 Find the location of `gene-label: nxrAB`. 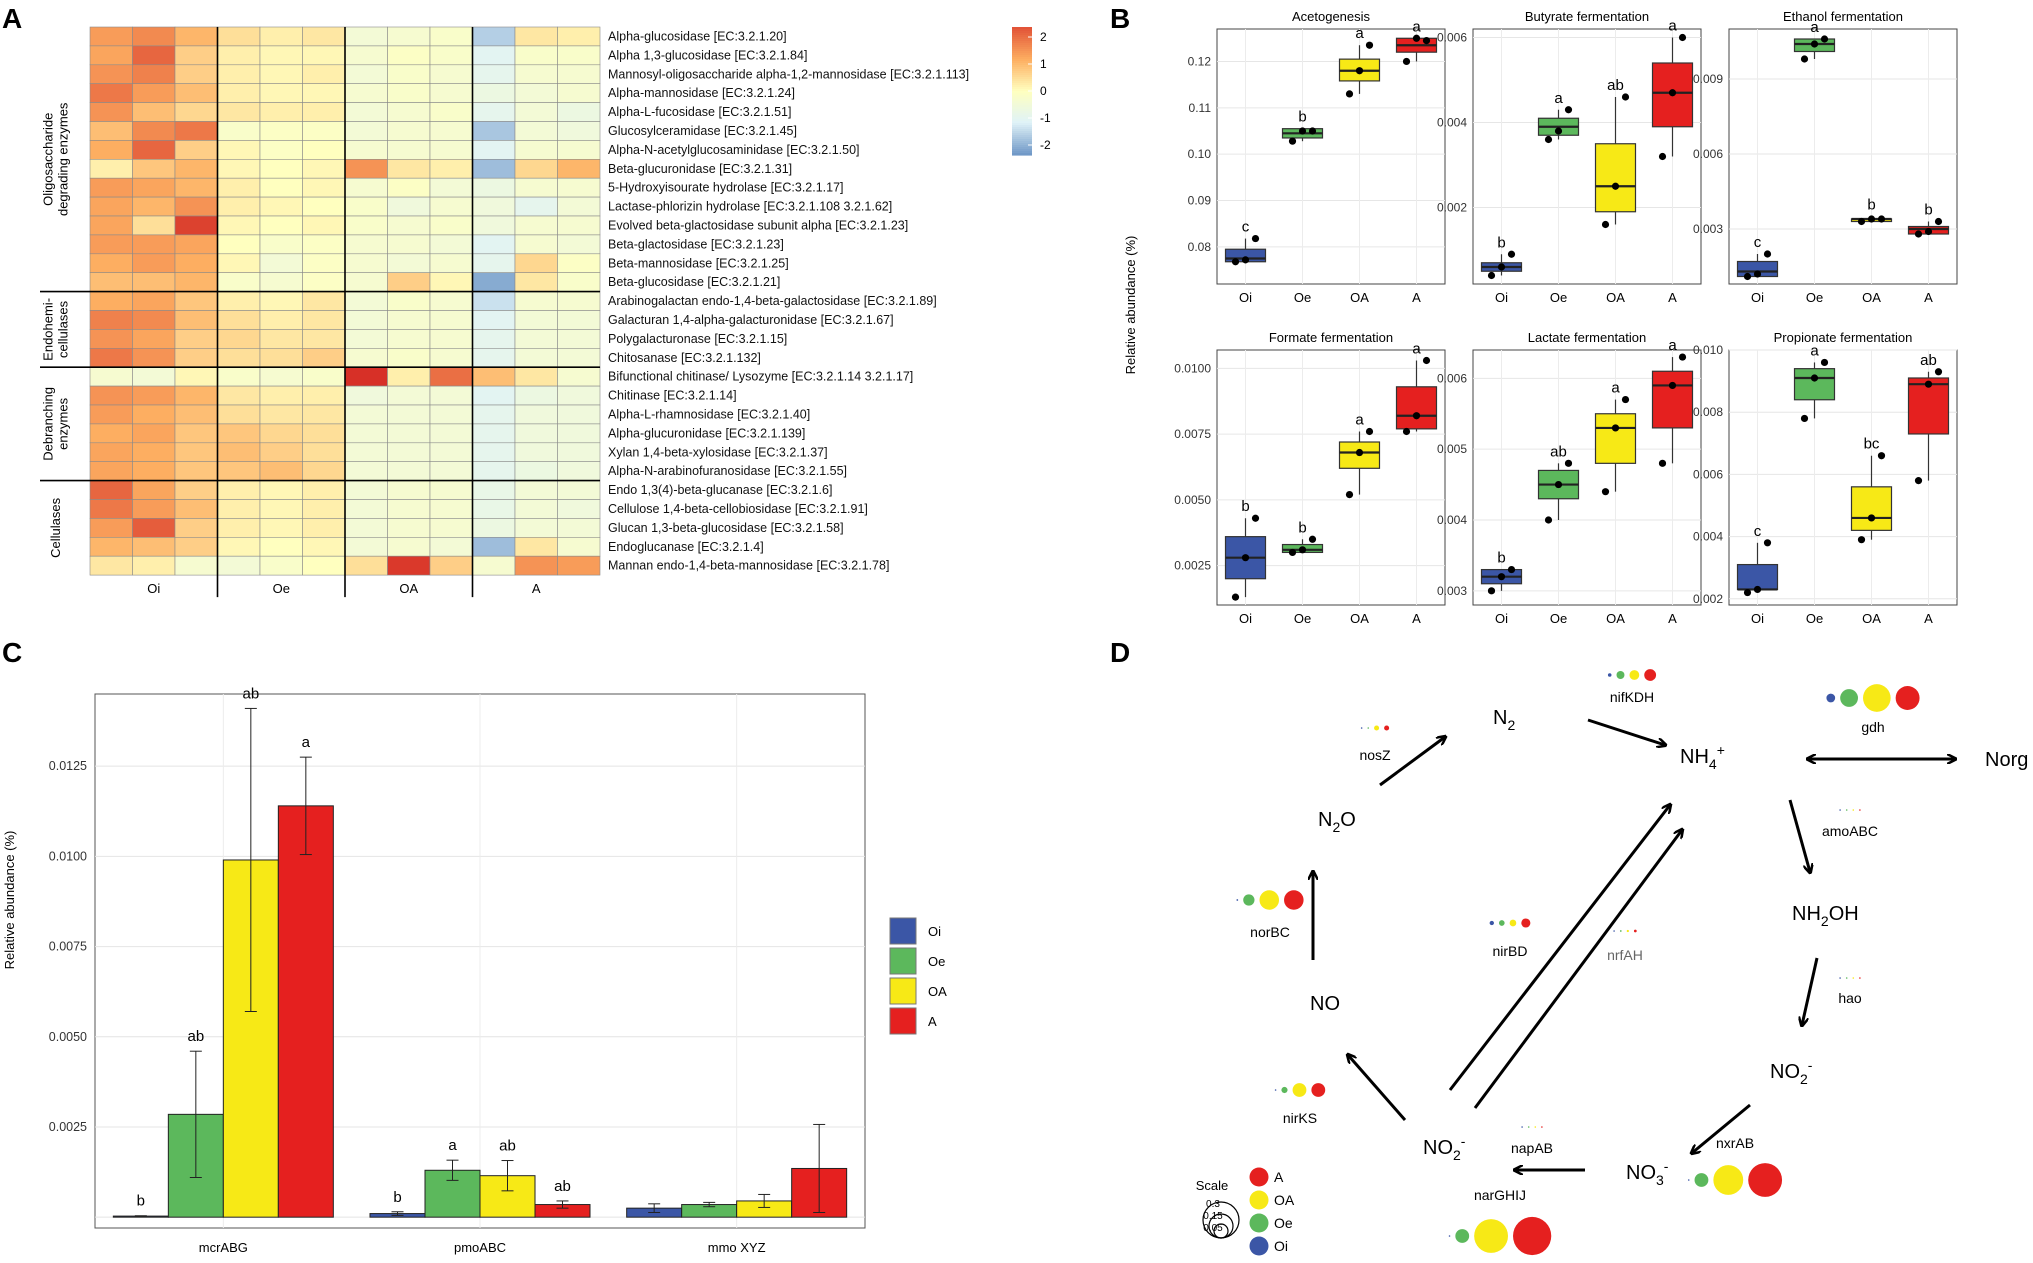

gene-label: nxrAB is located at coordinates (1735, 1143).